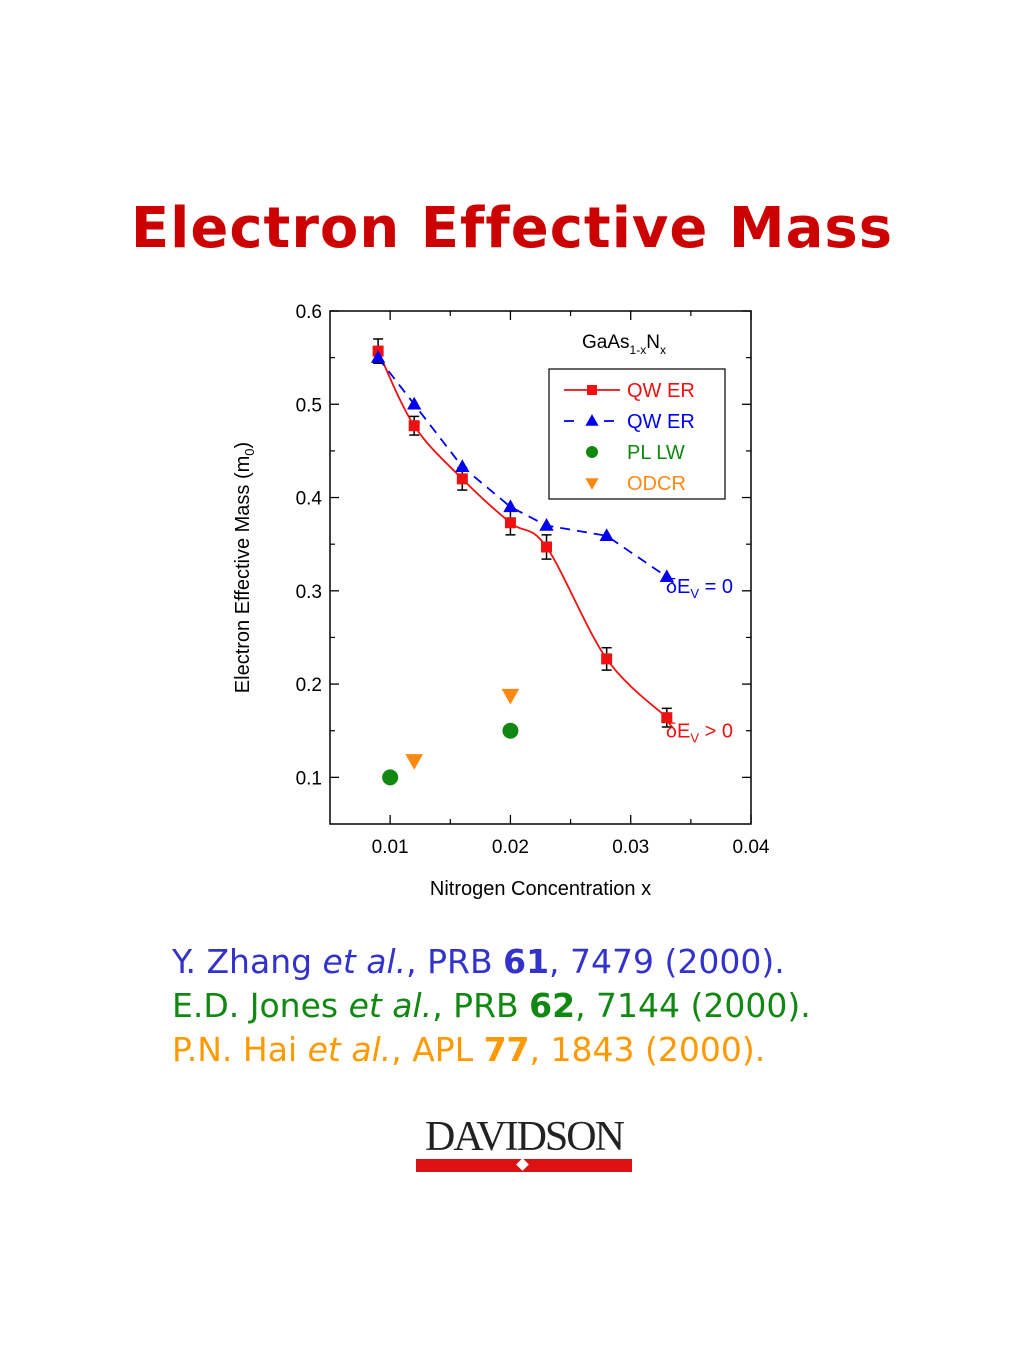 Image resolution: width=1024 pixels, height=1365 pixels. Describe the element at coordinates (506, 1049) in the screenshot. I see `ref-3-volume: 77` at that location.